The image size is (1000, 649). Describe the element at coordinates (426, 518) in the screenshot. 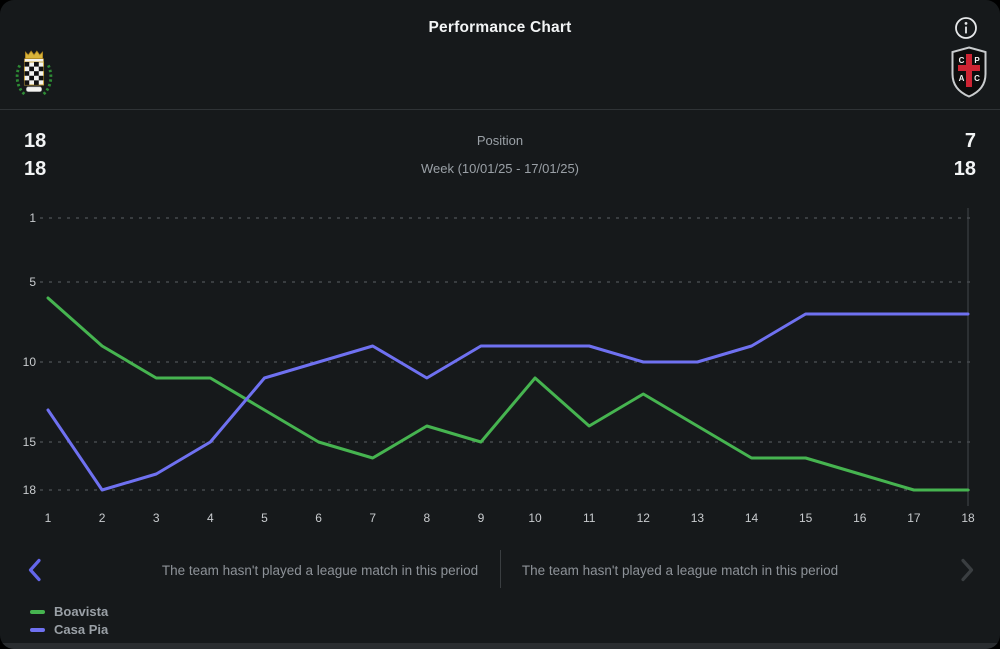

I see `svg-text: 8` at that location.